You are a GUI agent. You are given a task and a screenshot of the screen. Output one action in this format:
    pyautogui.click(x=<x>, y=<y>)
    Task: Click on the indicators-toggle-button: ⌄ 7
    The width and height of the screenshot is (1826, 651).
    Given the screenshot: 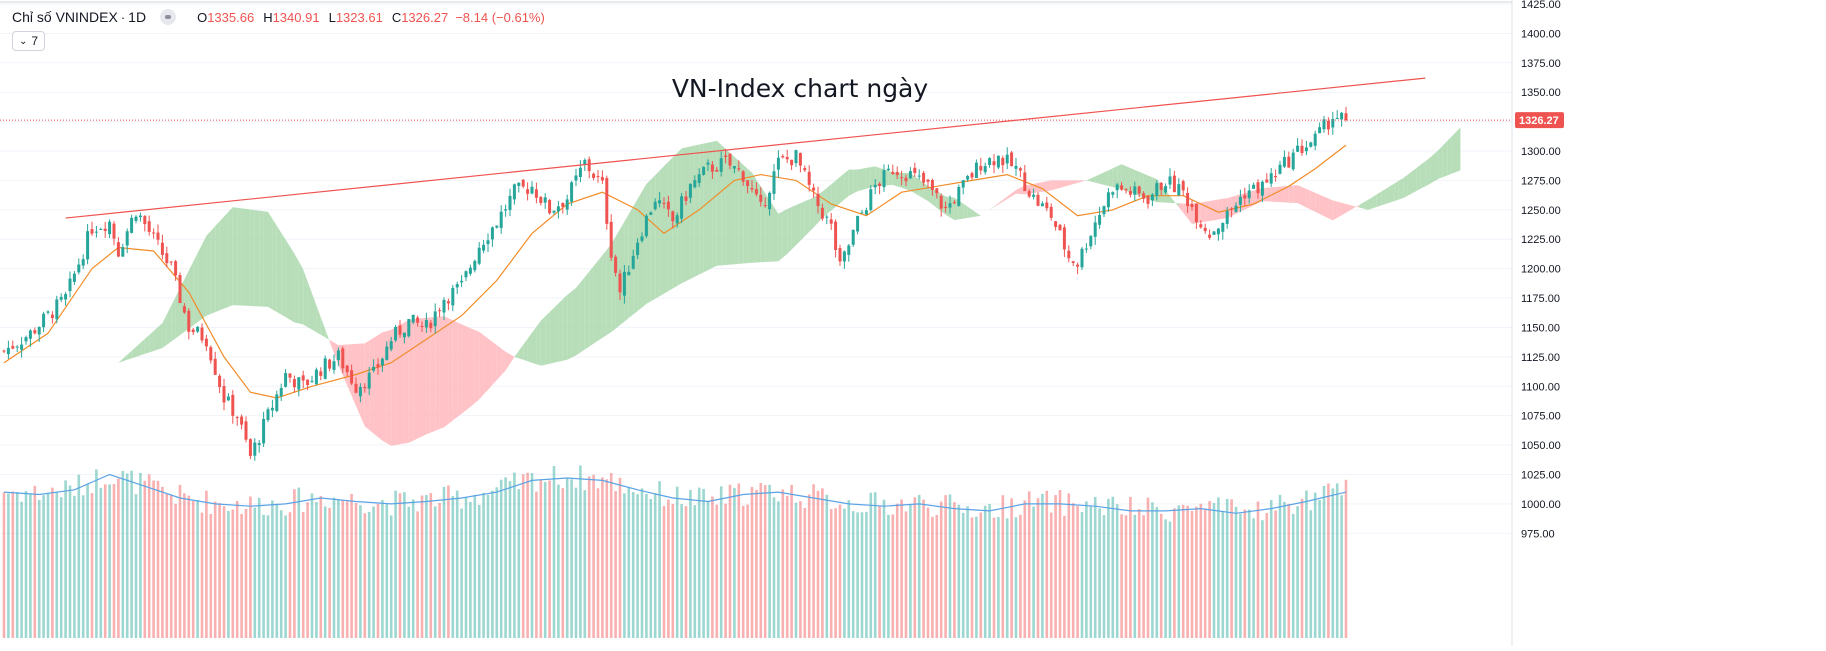 What is the action you would take?
    pyautogui.click(x=29, y=41)
    